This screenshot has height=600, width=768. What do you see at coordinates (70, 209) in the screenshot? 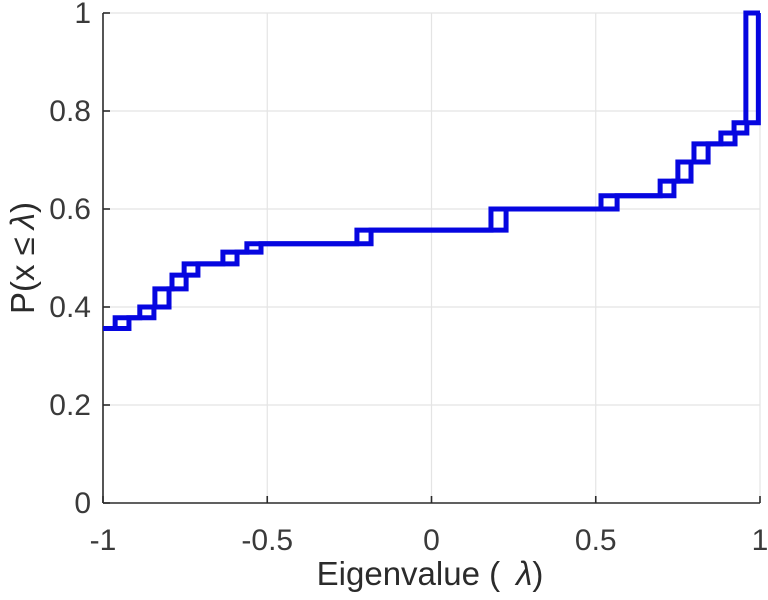
I see `y-tick-label: 0.6` at bounding box center [70, 209].